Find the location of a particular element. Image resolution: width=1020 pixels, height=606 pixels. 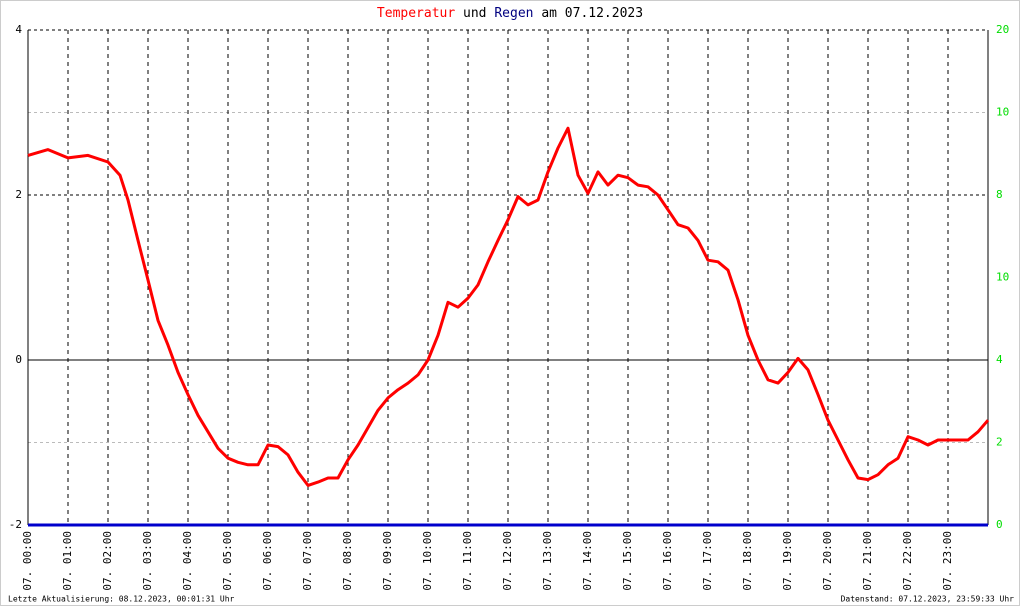

x-tick-label: 07. 01:00 is located at coordinates (67, 561).